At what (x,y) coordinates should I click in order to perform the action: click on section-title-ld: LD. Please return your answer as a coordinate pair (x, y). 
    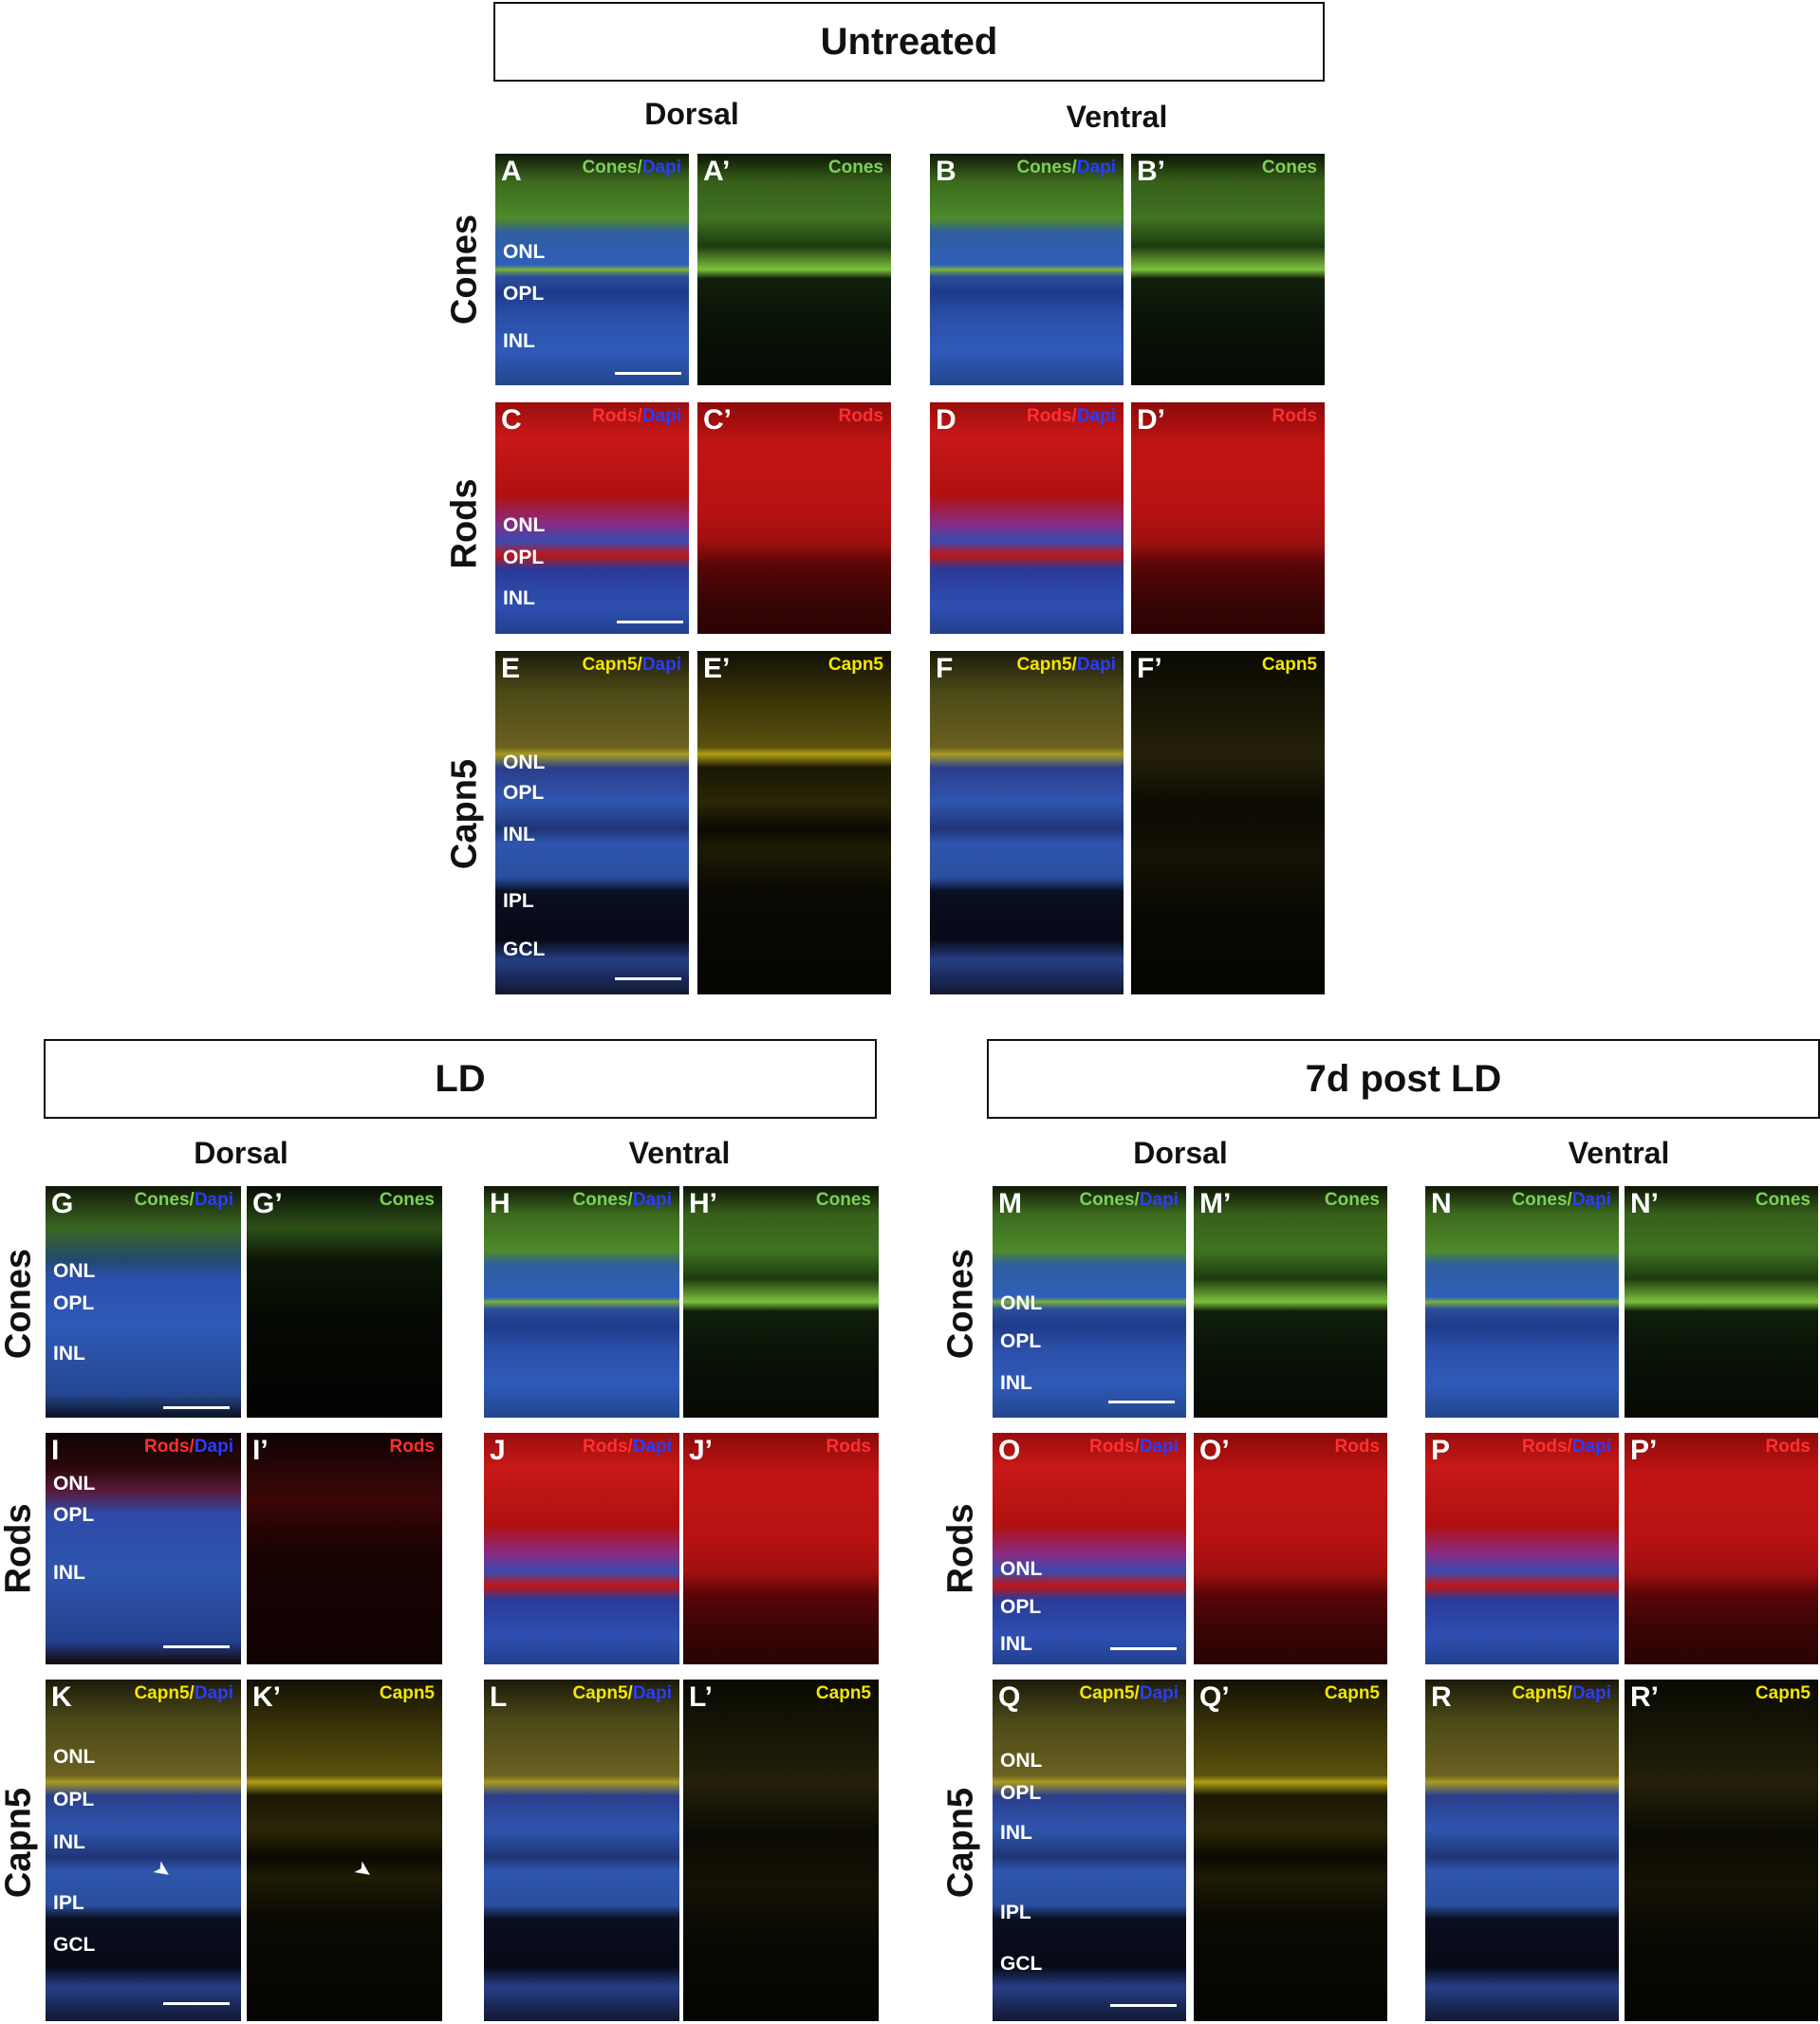
    Looking at the image, I should click on (460, 1079).